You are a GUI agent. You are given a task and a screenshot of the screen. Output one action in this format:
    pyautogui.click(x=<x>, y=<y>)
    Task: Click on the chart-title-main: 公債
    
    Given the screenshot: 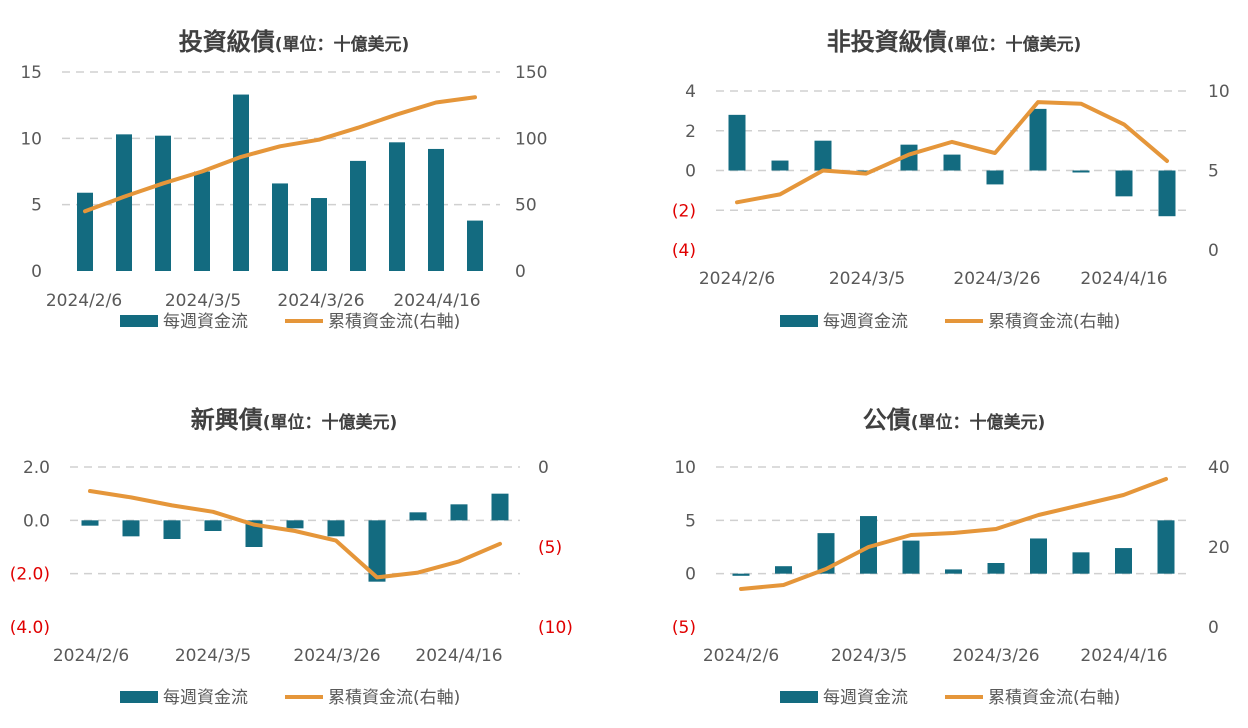 What is the action you would take?
    pyautogui.click(x=887, y=420)
    